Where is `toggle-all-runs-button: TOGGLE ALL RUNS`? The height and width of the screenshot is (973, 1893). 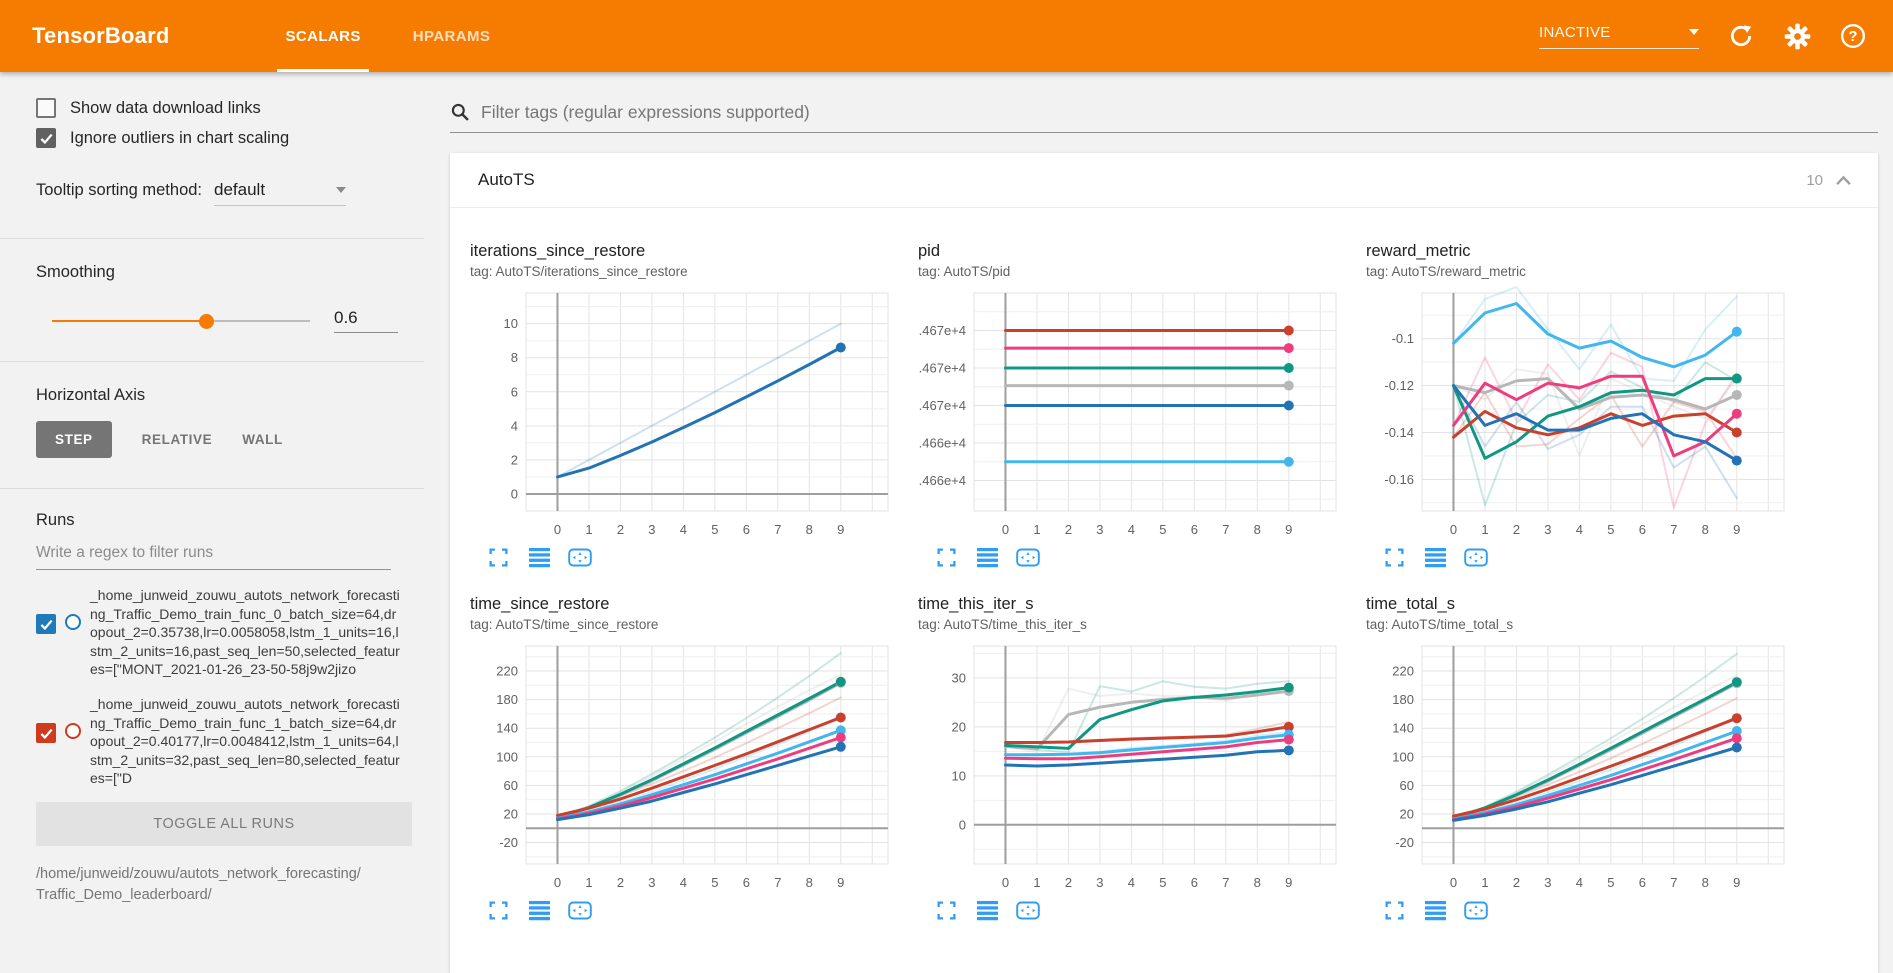
toggle-all-runs-button: TOGGLE ALL RUNS is located at coordinates (224, 824).